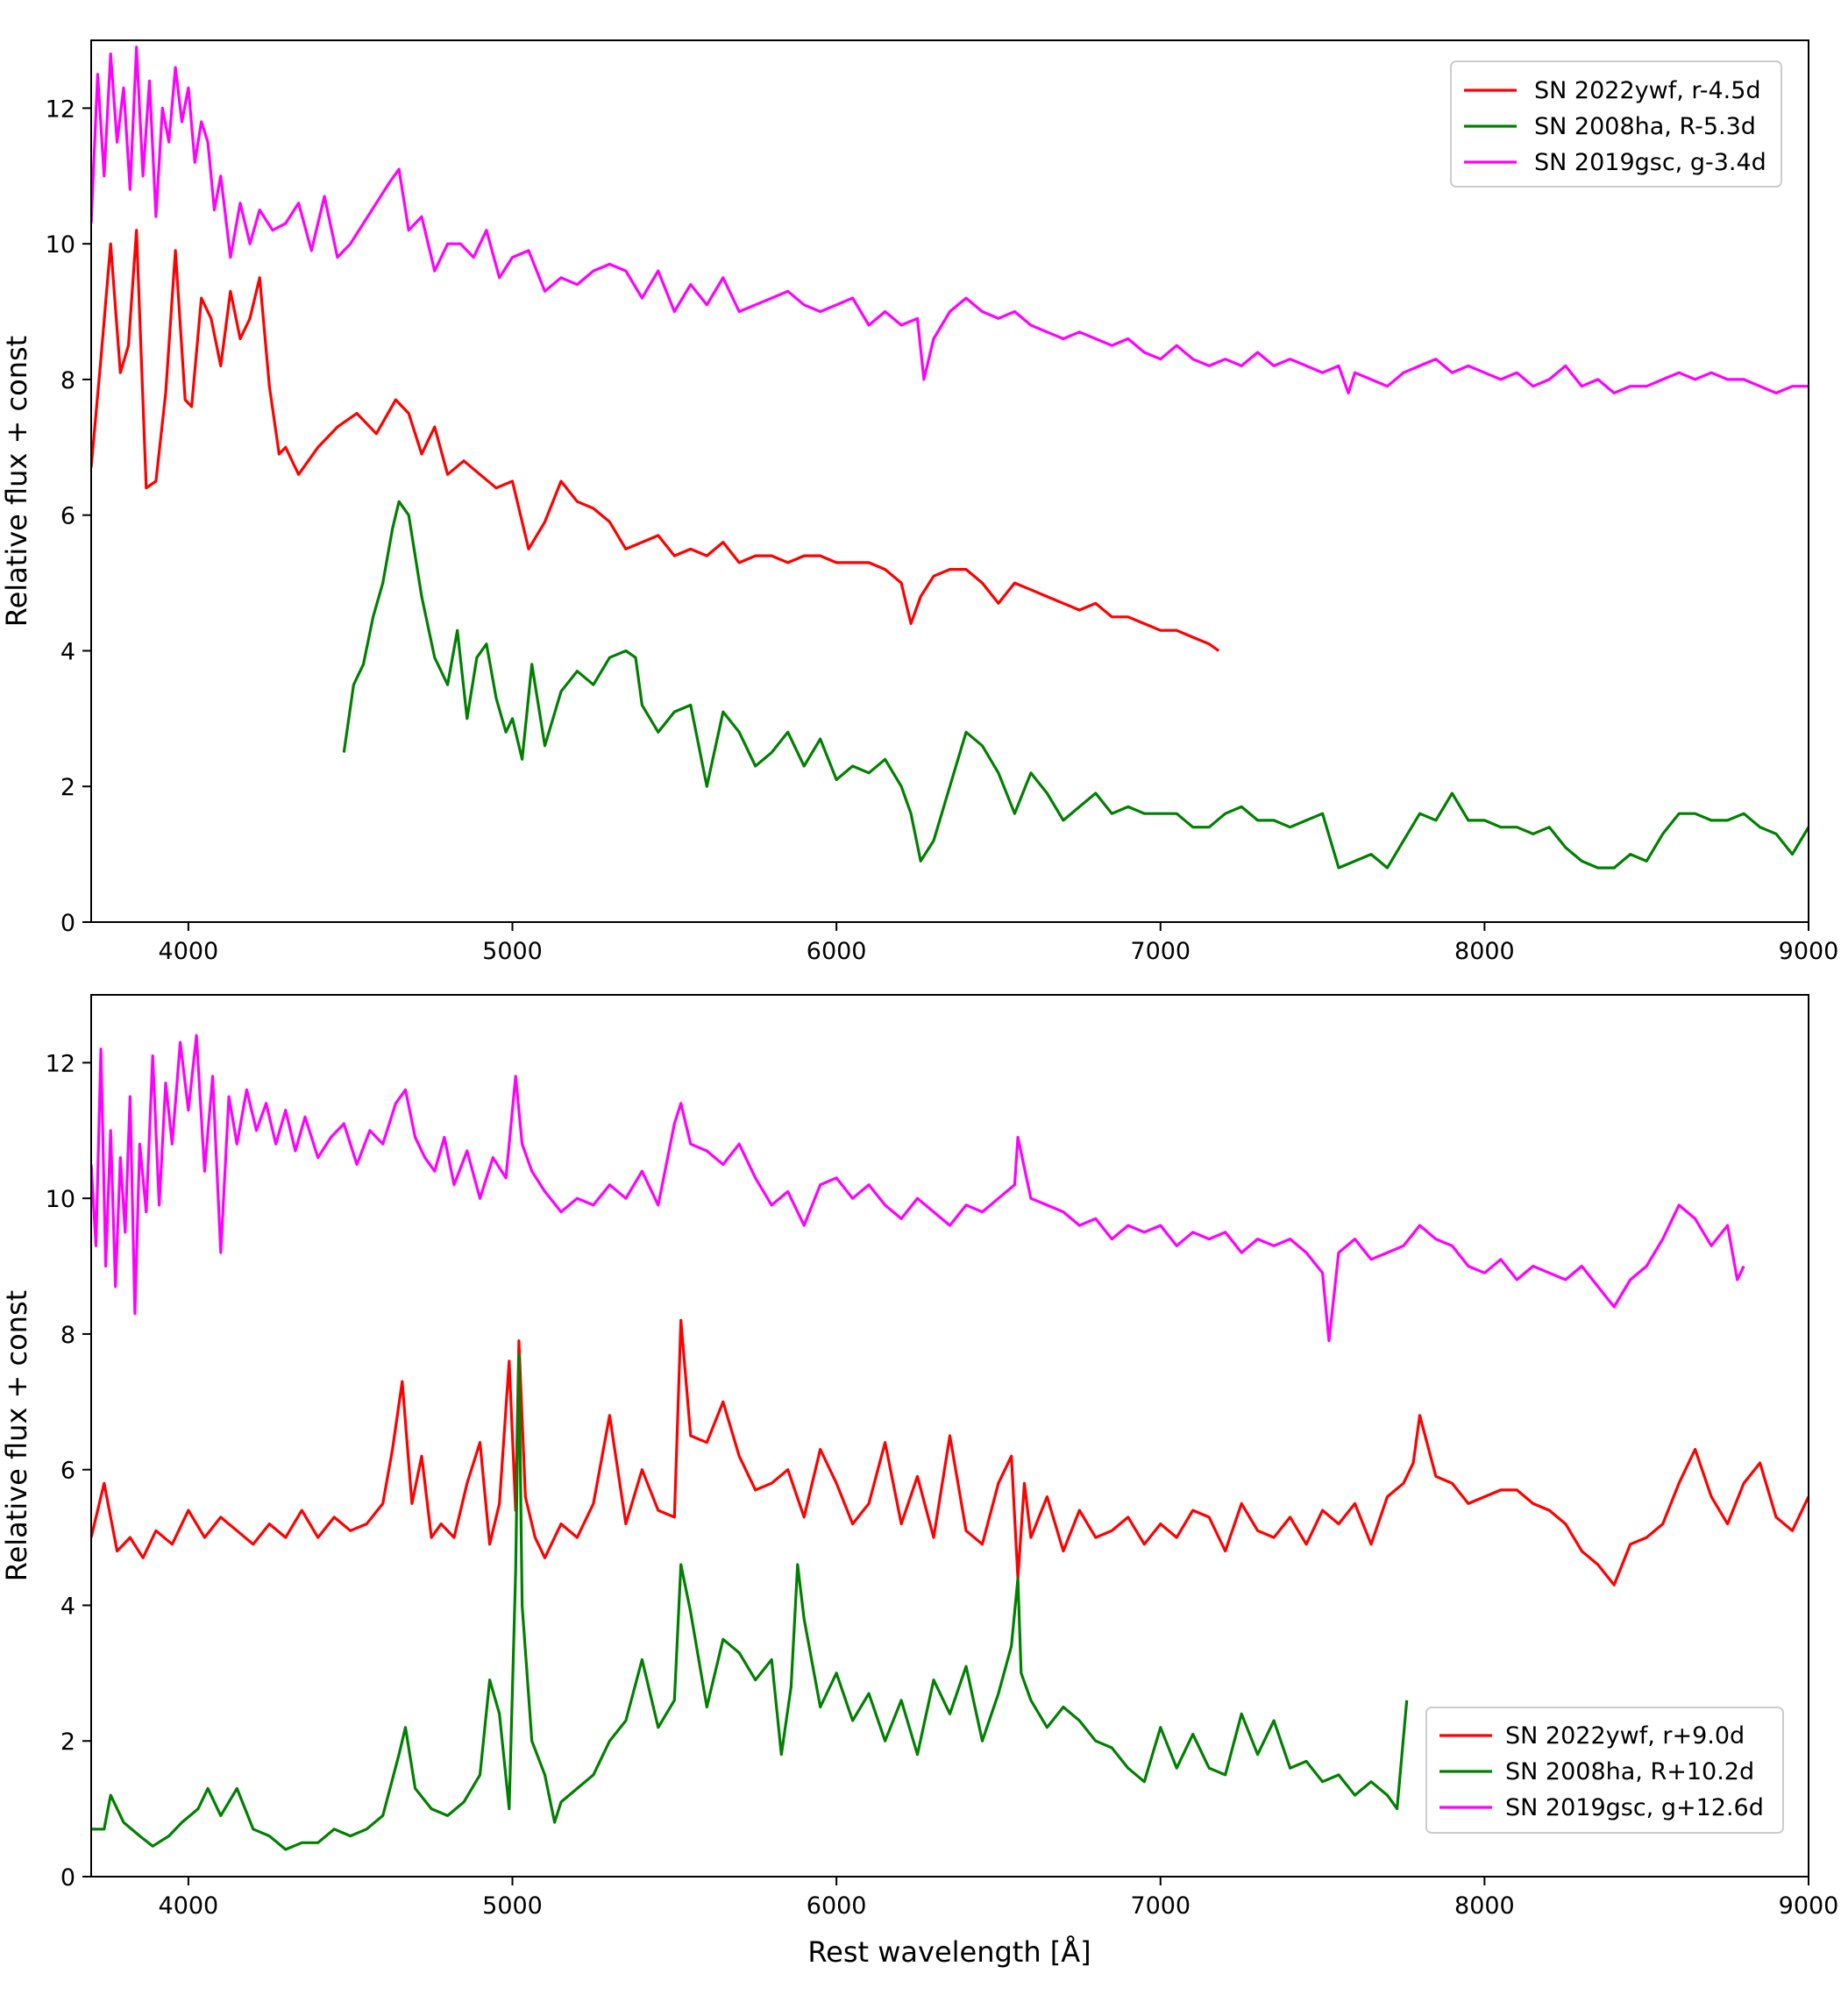 This screenshot has width=1841, height=2016. Describe the element at coordinates (67, 923) in the screenshot. I see `top-y-tick-label: 0` at that location.